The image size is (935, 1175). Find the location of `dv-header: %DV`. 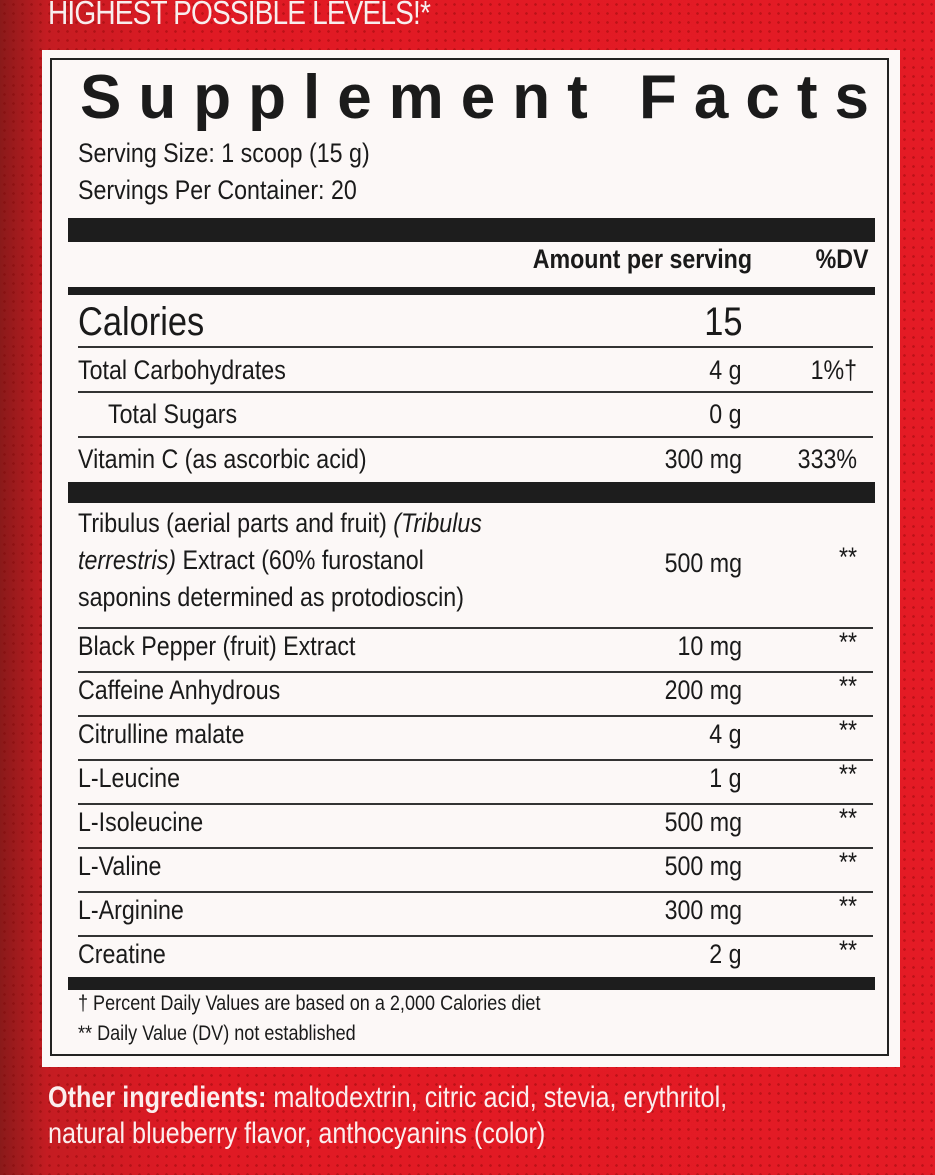

dv-header: %DV is located at coordinates (842, 259).